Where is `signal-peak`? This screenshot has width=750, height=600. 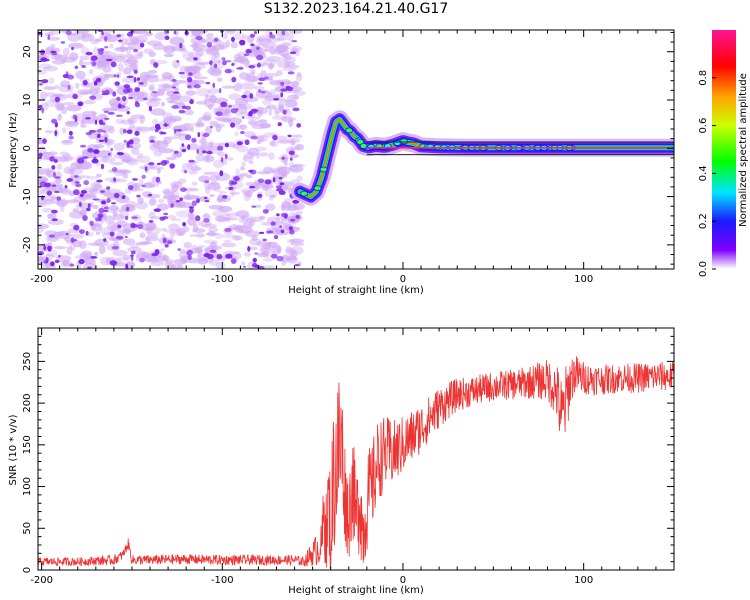 signal-peak is located at coordinates (349, 130).